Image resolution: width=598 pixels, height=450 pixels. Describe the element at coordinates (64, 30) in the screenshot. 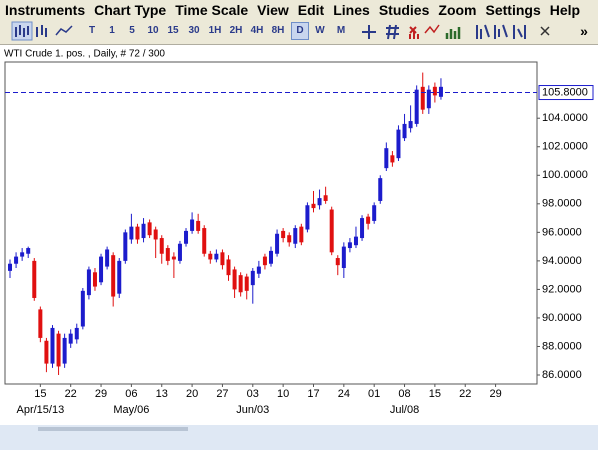

I see `line-icon` at that location.